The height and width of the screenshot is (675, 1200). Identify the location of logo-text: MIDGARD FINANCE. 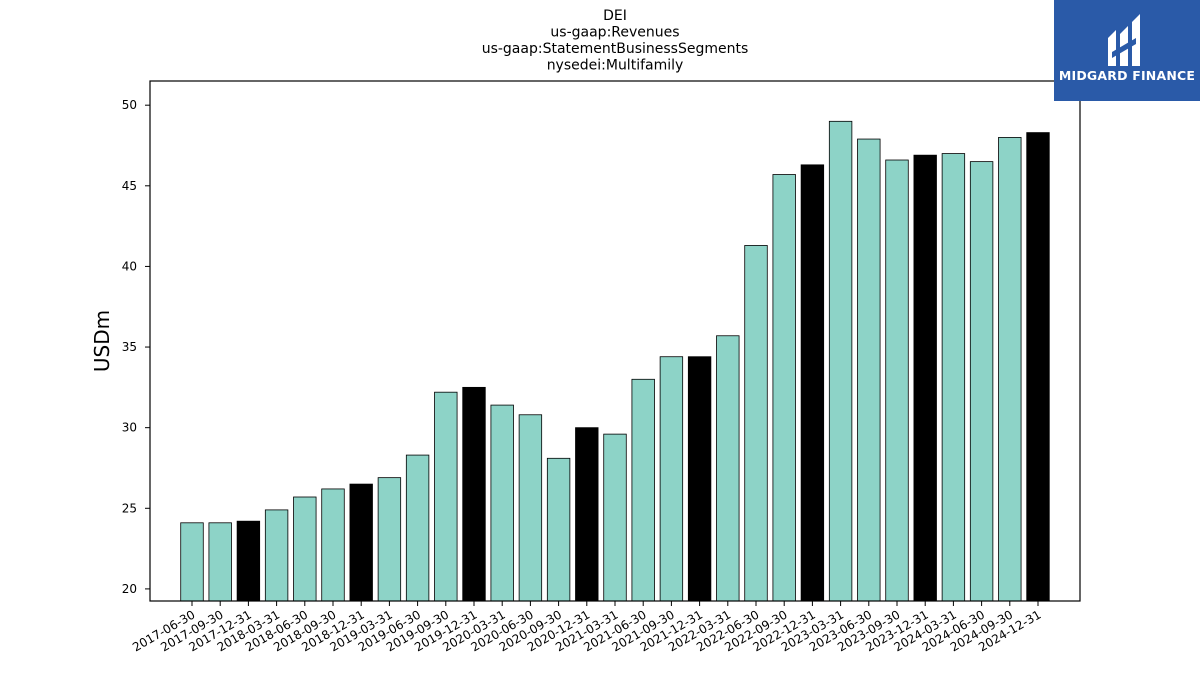
(1127, 75).